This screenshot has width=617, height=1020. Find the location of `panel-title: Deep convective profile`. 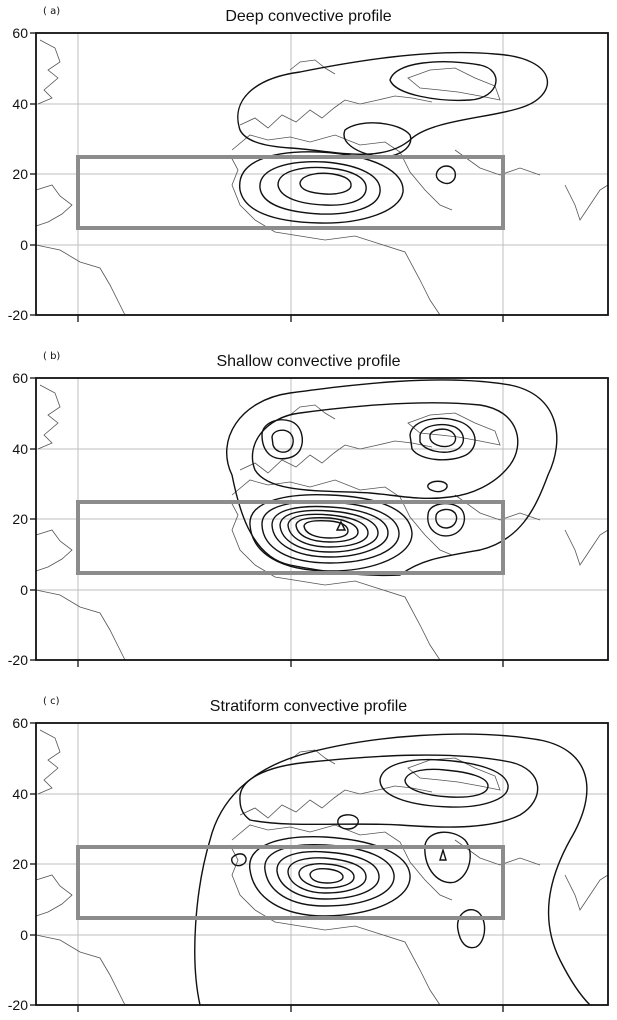

panel-title: Deep convective profile is located at coordinates (308, 16).